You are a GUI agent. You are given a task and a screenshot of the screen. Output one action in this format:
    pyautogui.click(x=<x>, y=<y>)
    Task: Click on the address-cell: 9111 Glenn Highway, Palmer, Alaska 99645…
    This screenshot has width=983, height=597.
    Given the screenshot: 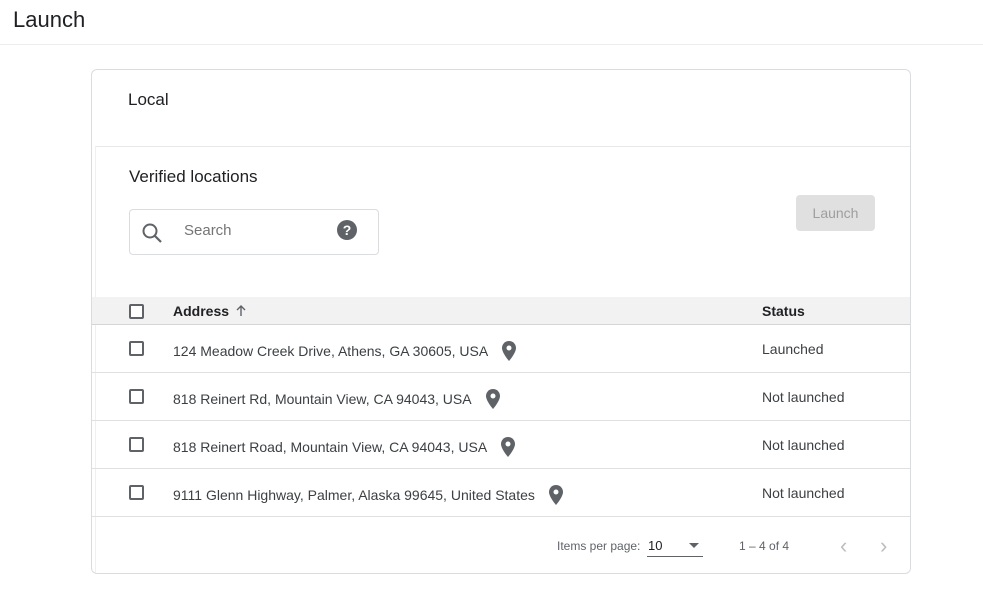 What is the action you would take?
    pyautogui.click(x=368, y=495)
    